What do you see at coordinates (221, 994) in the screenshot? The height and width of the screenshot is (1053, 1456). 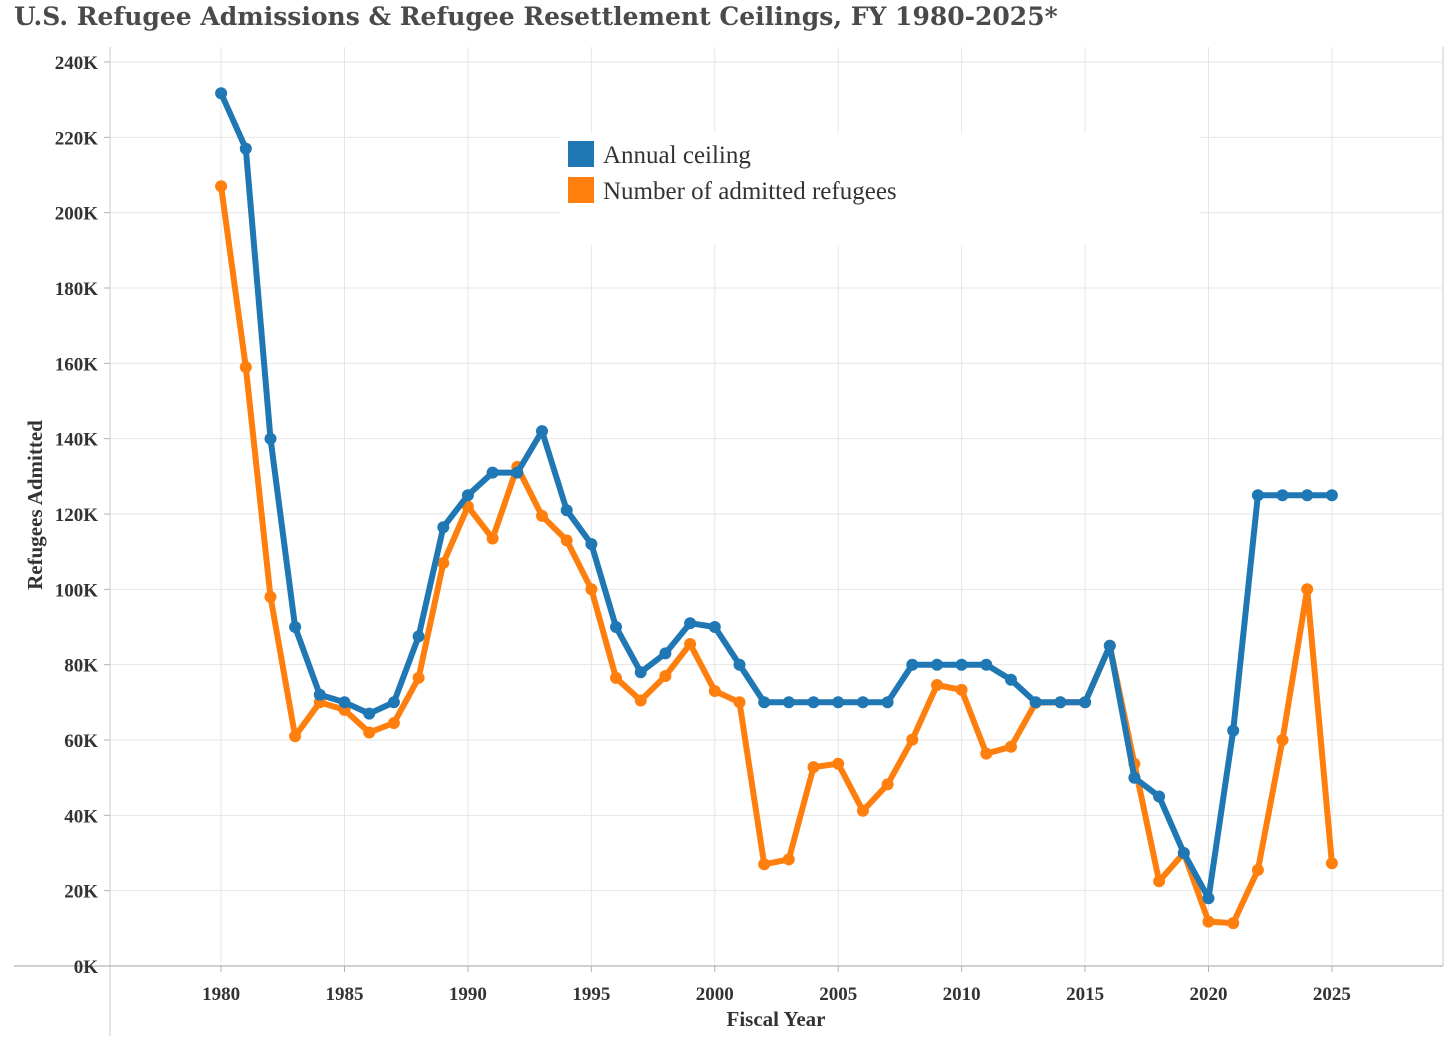 I see `x-tick-label: 1980` at bounding box center [221, 994].